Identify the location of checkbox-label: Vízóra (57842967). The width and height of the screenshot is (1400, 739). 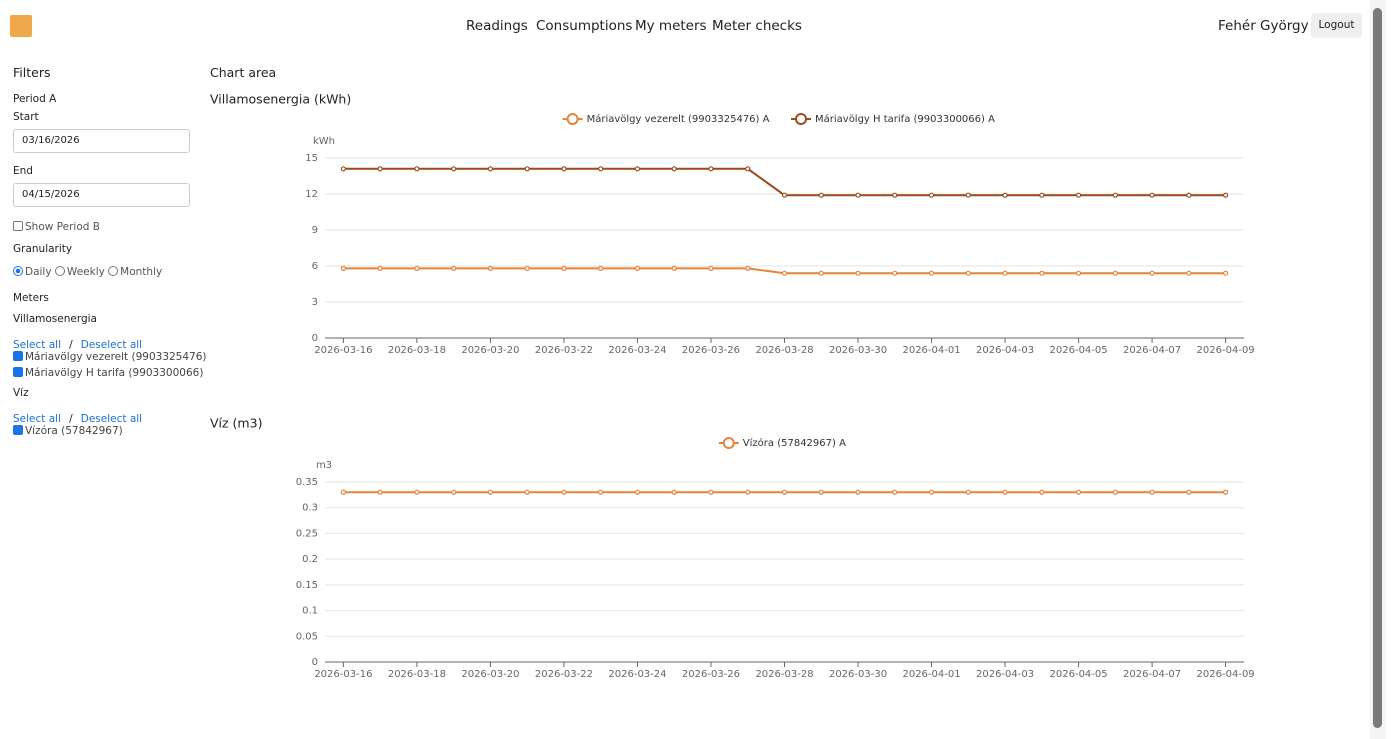
(74, 431).